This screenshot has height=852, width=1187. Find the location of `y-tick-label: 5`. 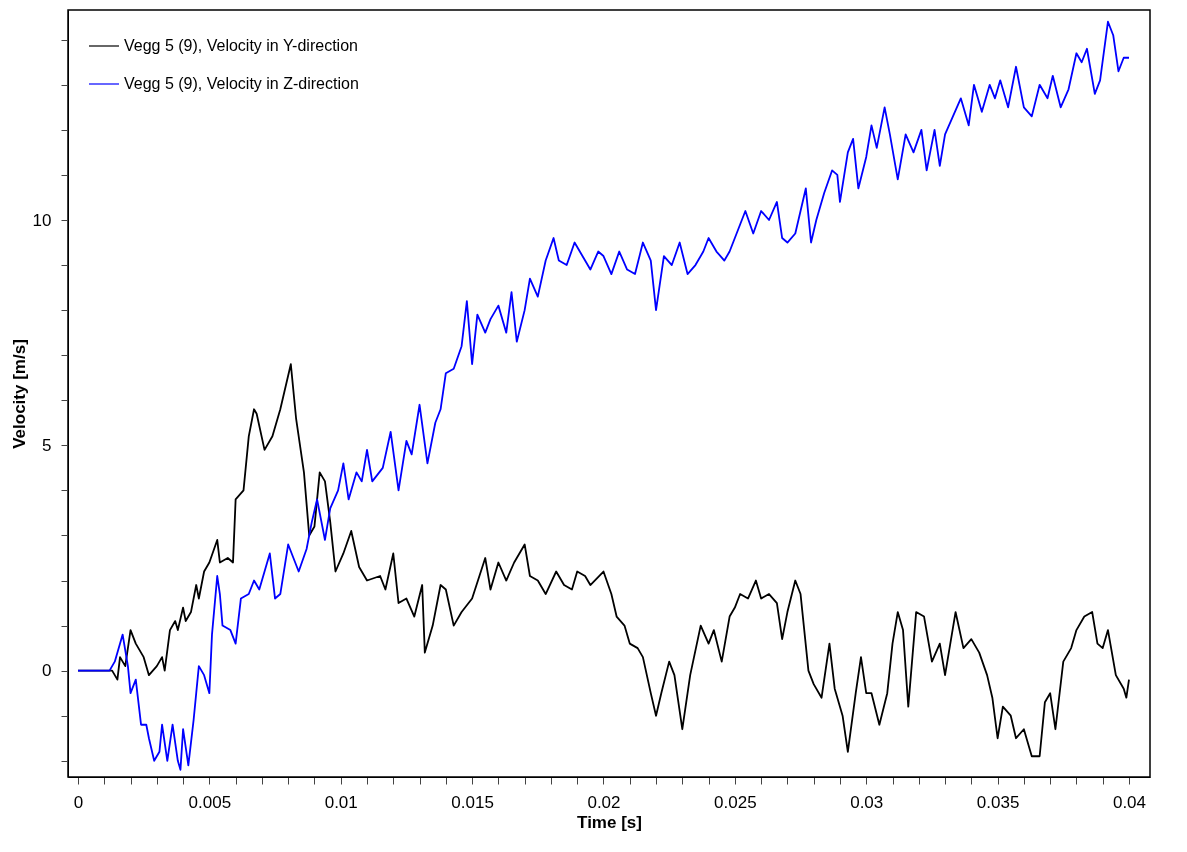

y-tick-label: 5 is located at coordinates (47, 445).